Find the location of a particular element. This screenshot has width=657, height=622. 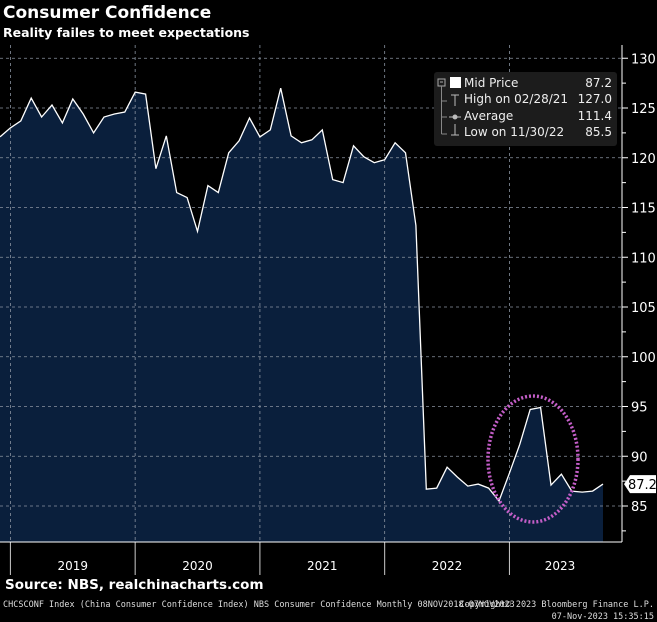

y-tick-label: 100 is located at coordinates (643, 358).